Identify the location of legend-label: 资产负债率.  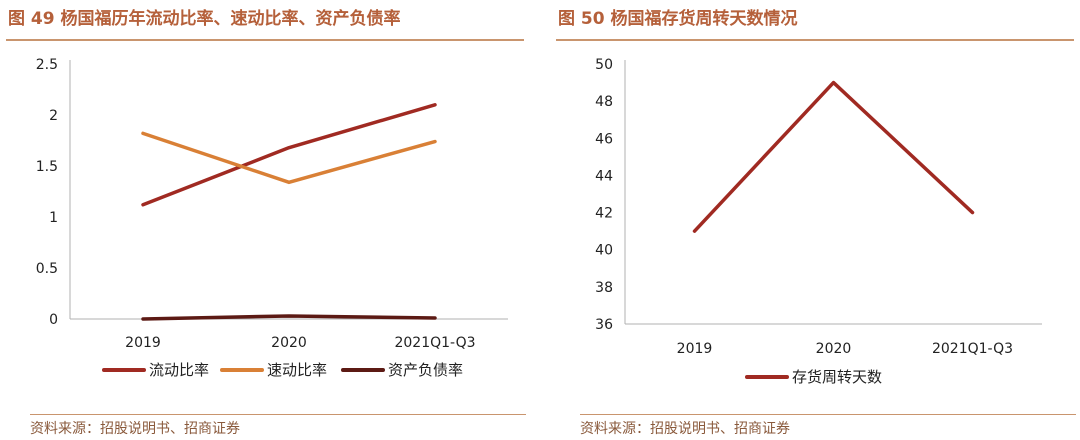
(425, 370).